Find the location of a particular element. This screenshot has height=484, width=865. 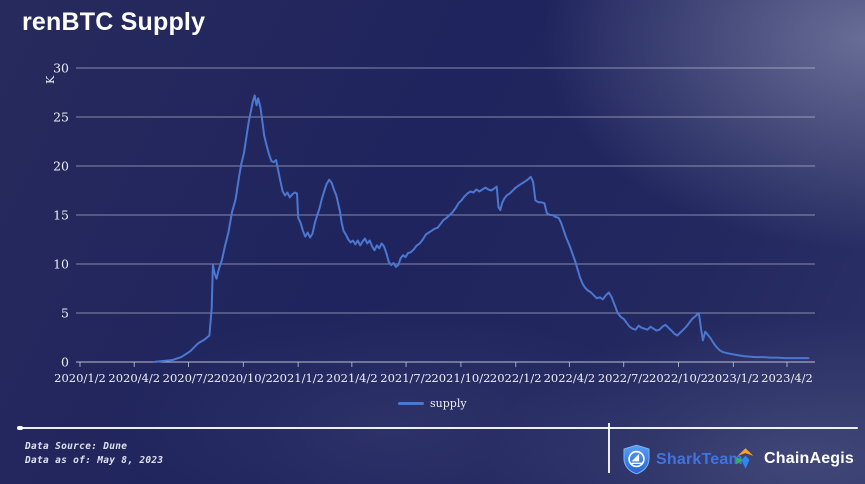

data-source-text: Data Source: Dune is located at coordinates (76, 446).